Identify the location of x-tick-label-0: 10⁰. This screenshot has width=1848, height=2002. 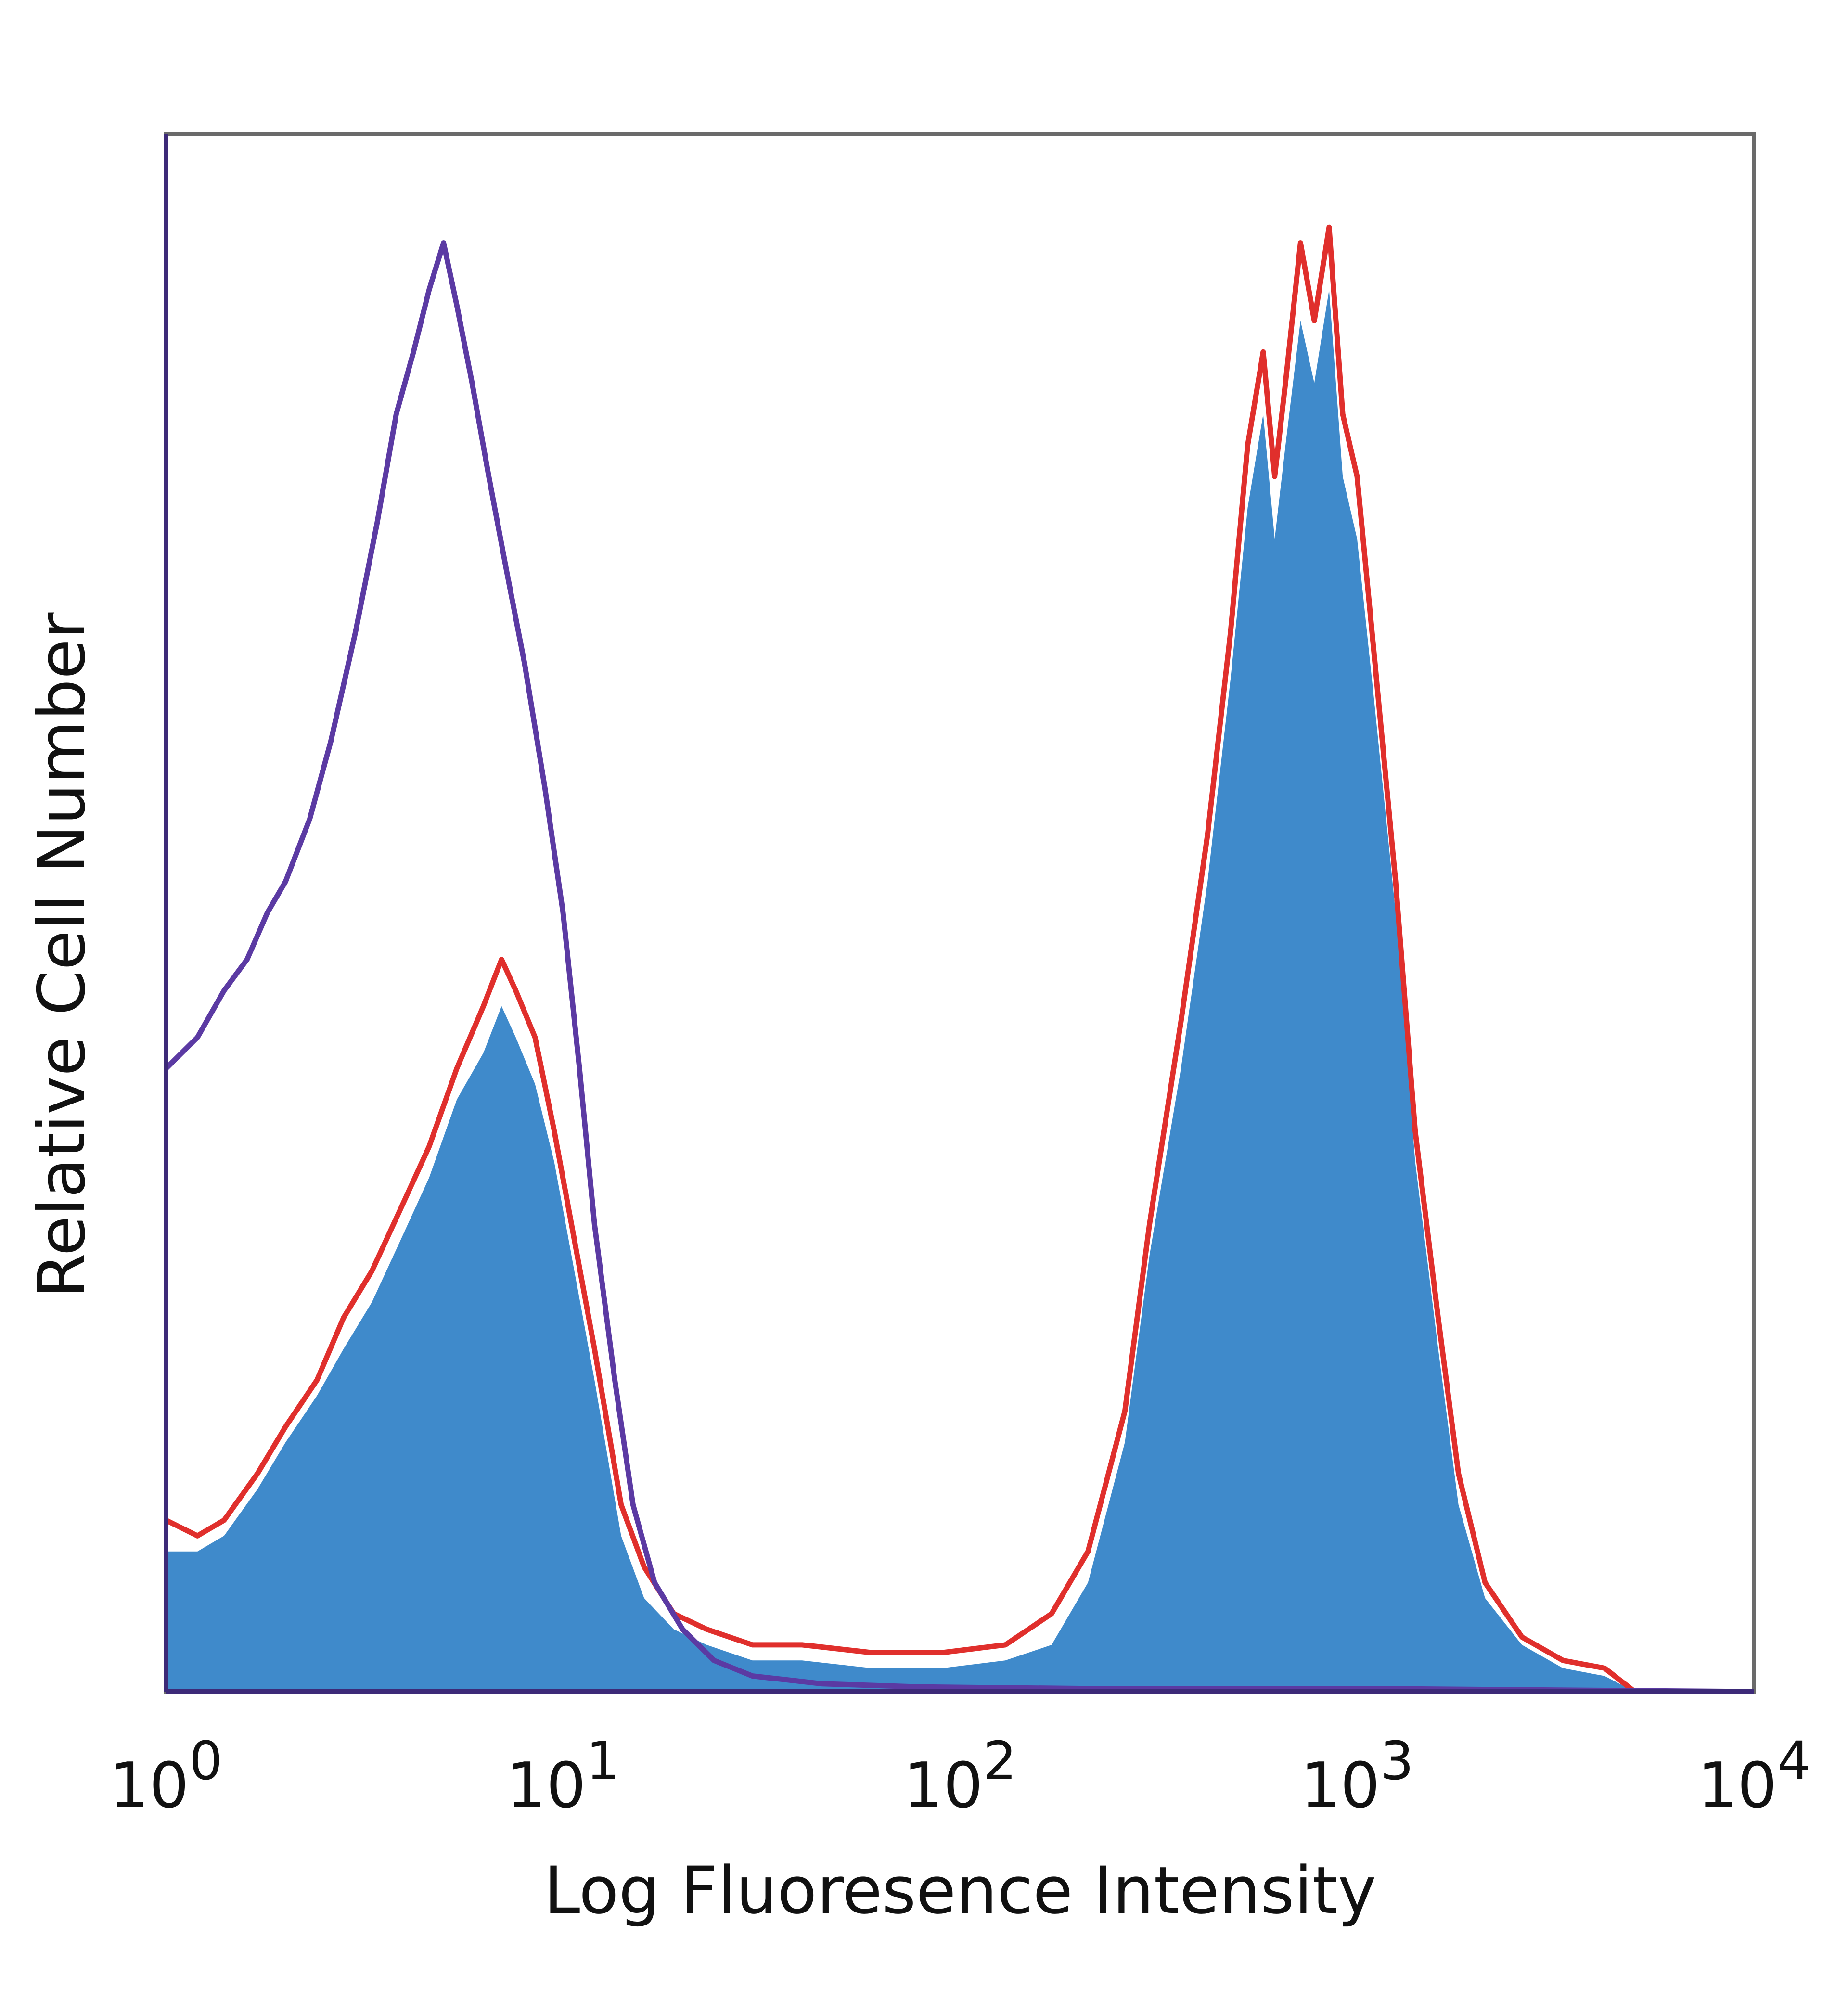
(165, 1776).